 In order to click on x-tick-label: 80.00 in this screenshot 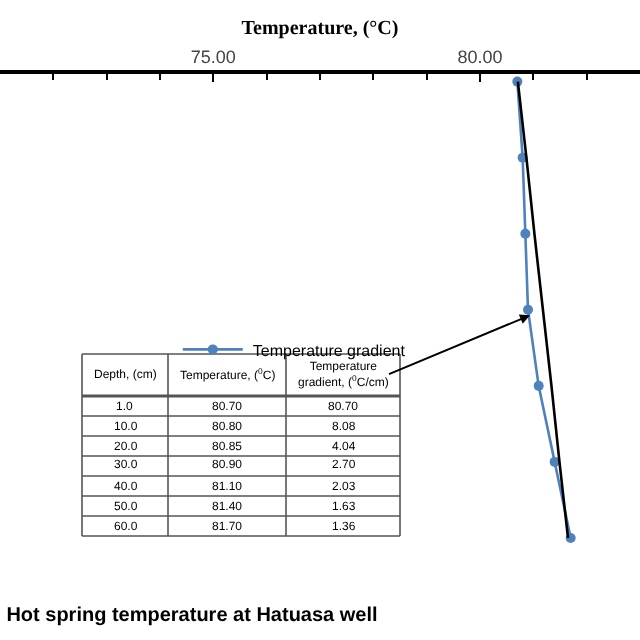, I will do `click(480, 57)`.